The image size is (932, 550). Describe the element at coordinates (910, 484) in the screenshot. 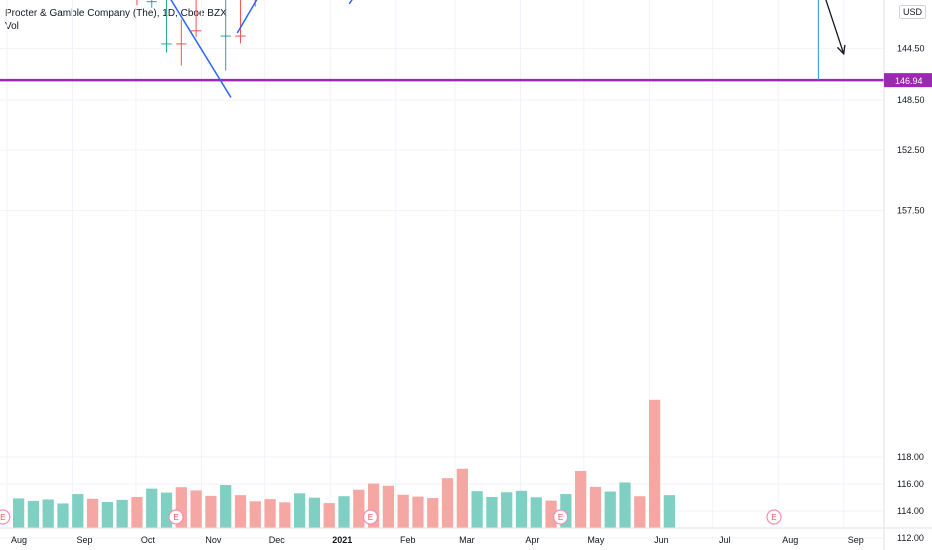

I see `y-tick-label: 116.00` at that location.